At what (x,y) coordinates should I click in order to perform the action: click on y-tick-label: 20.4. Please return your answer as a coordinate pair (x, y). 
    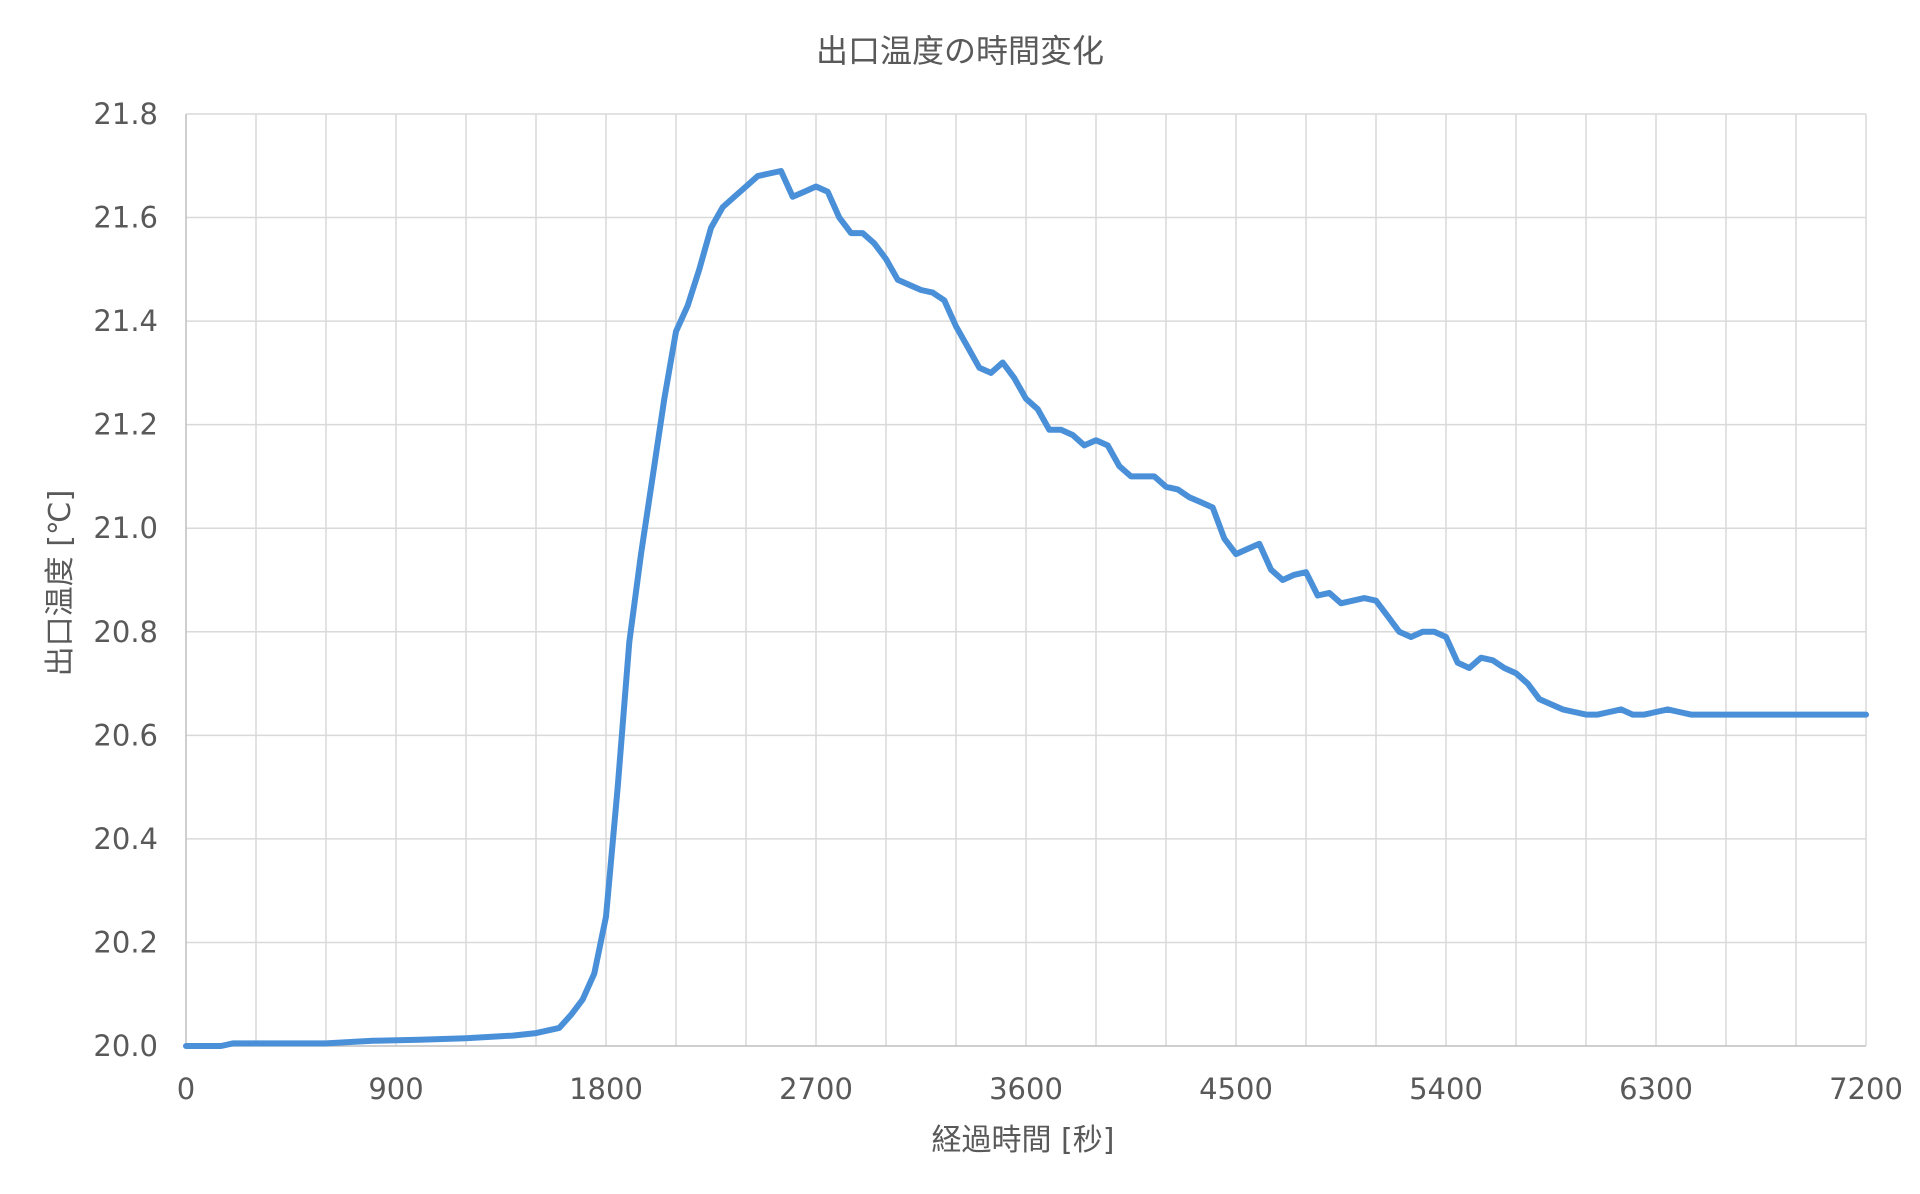
    Looking at the image, I should click on (125, 839).